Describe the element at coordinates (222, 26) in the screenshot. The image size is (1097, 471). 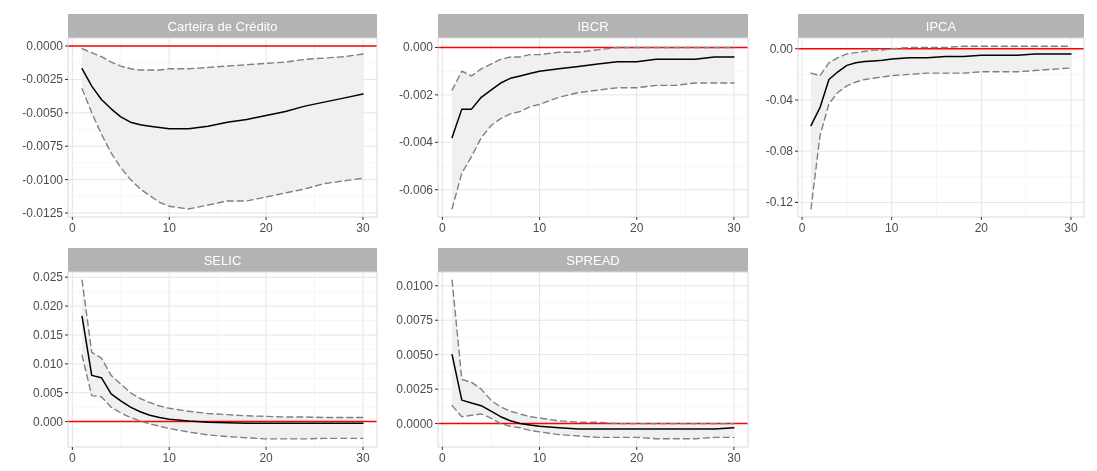
I see `chart-title: Carteira de Crédito` at that location.